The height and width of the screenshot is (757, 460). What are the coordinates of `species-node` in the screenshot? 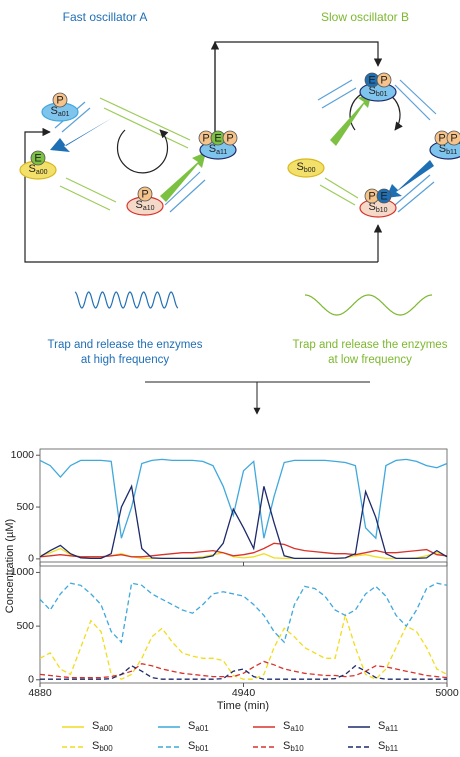 It's located at (306, 168).